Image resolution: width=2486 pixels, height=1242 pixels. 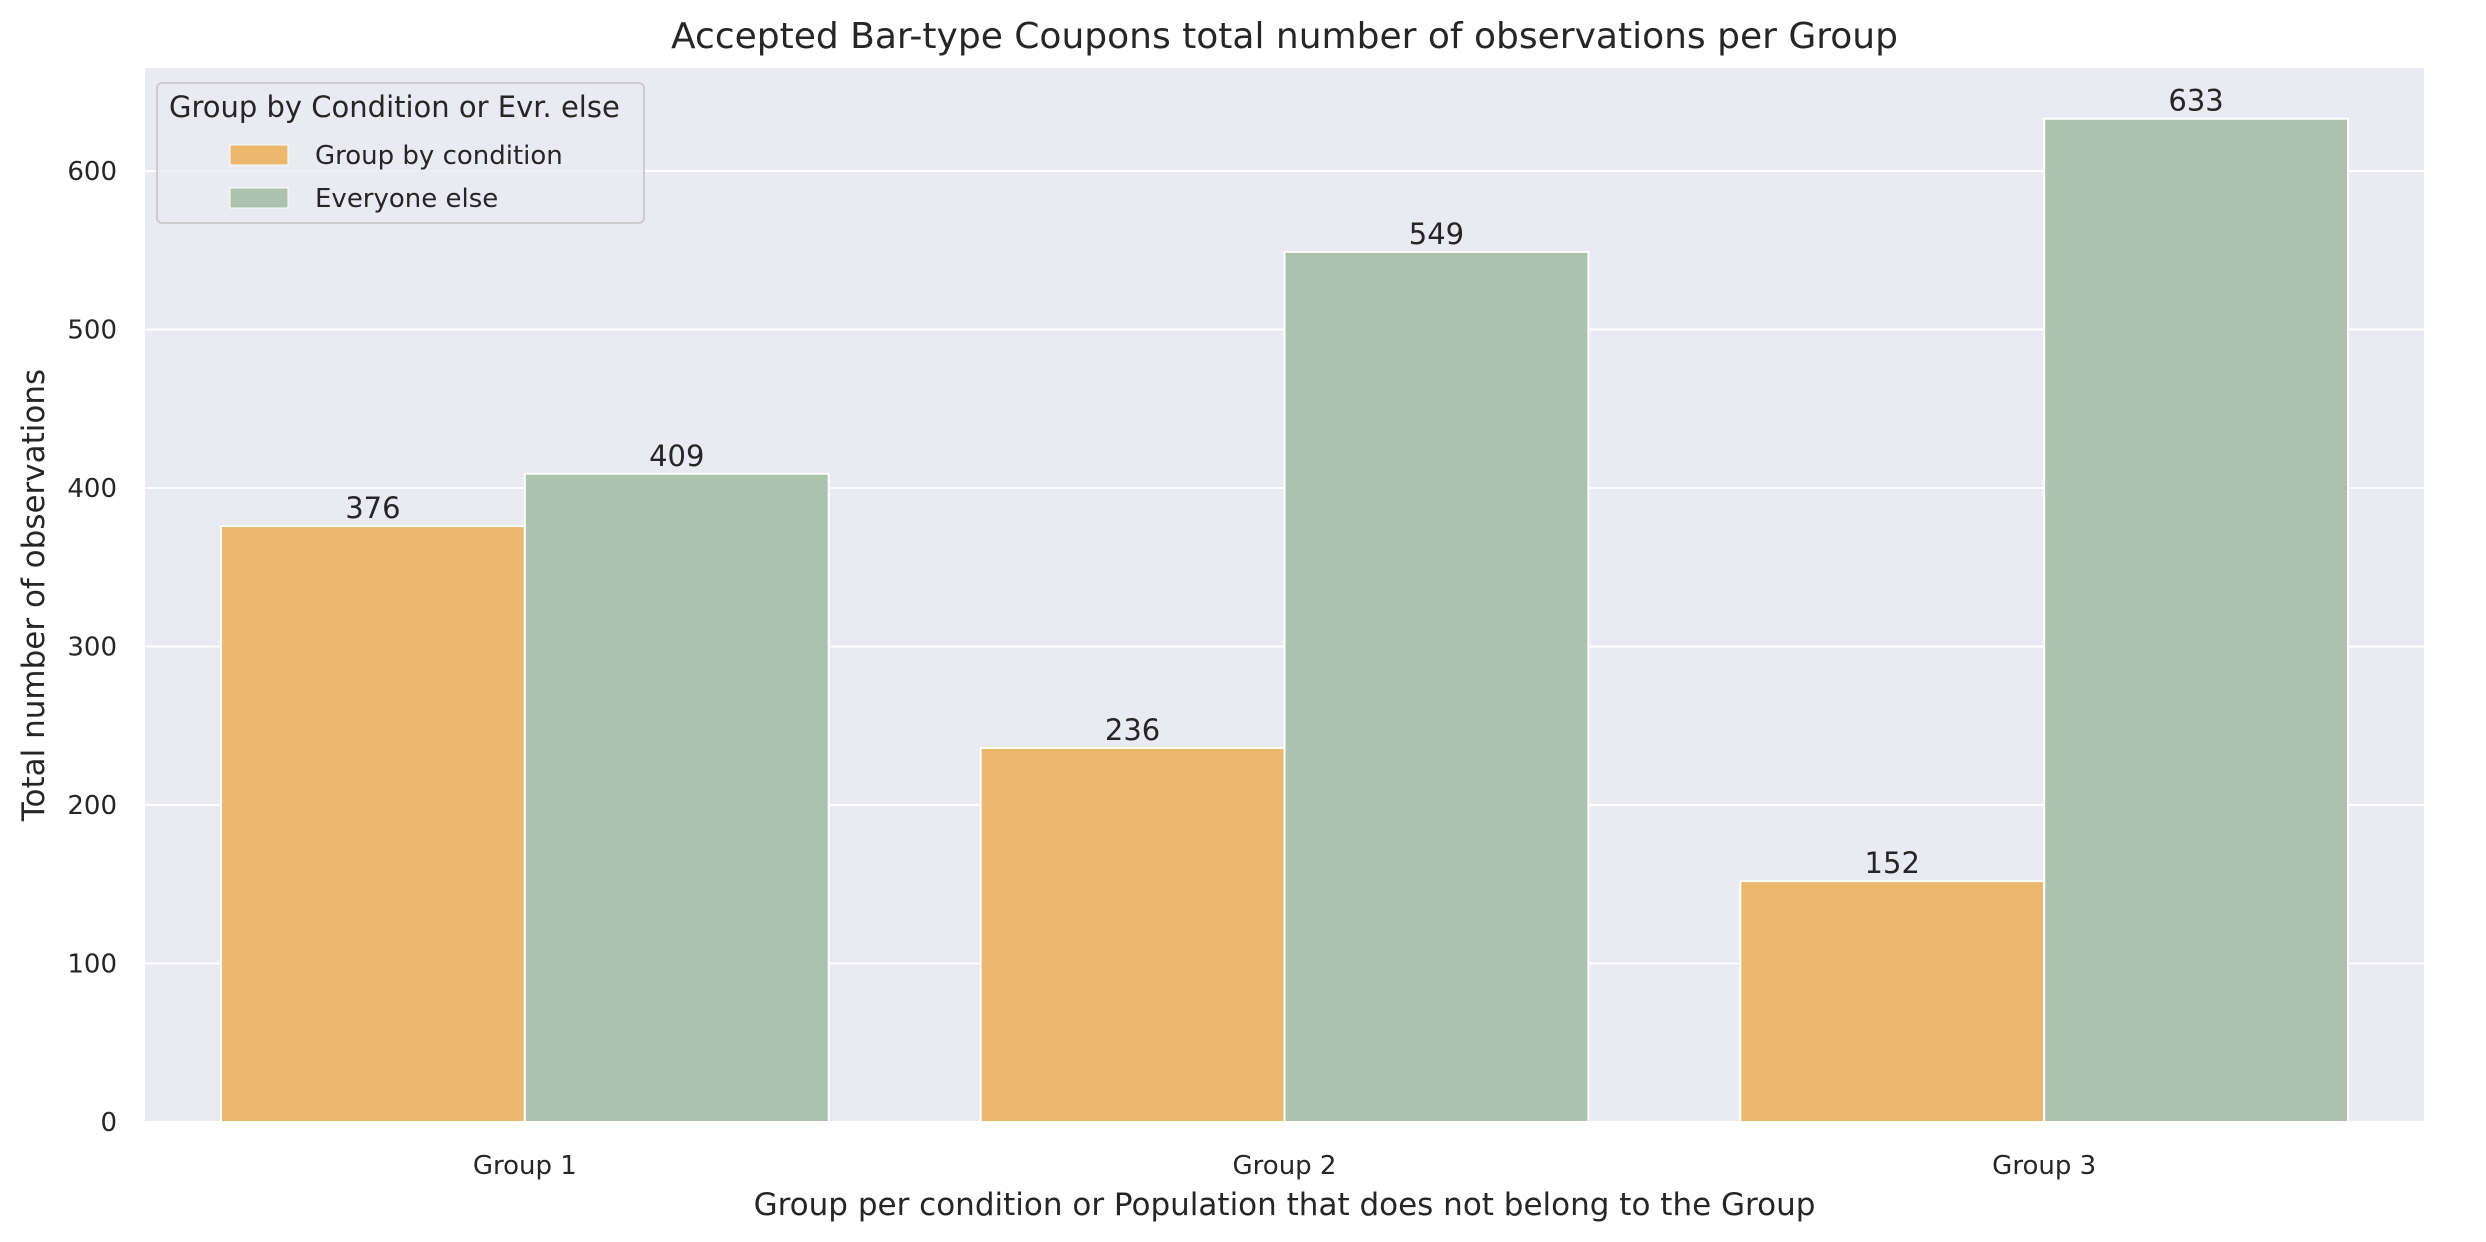 I want to click on legend-entry-label: Everyone else, so click(x=406, y=199).